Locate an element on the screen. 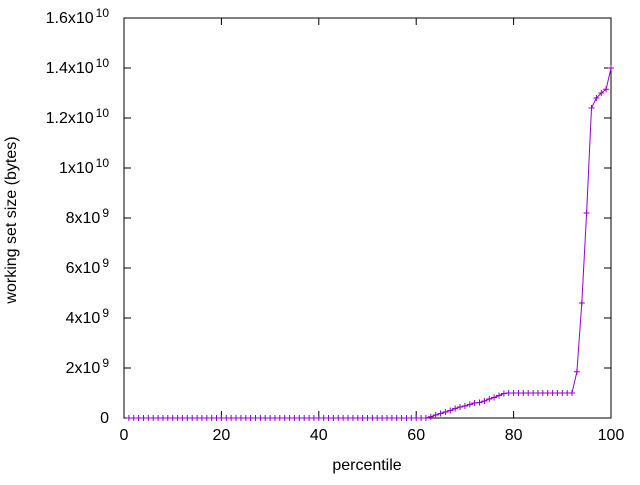 This screenshot has height=485, width=640. x-tick-label: 20 is located at coordinates (222, 435).